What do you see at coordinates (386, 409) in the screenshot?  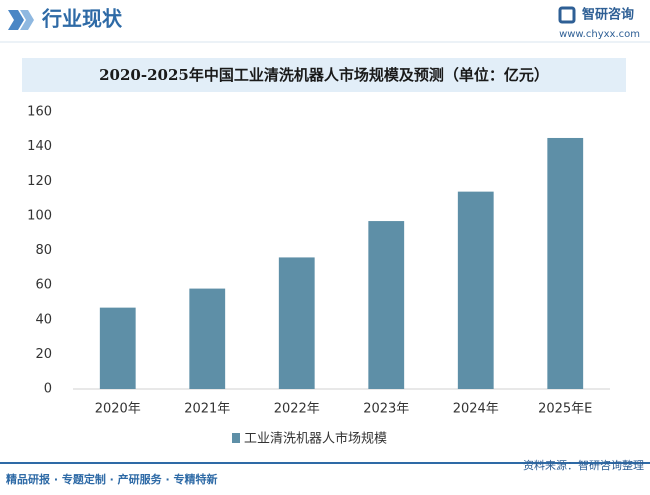 I see `x-tick-label: 2023年` at bounding box center [386, 409].